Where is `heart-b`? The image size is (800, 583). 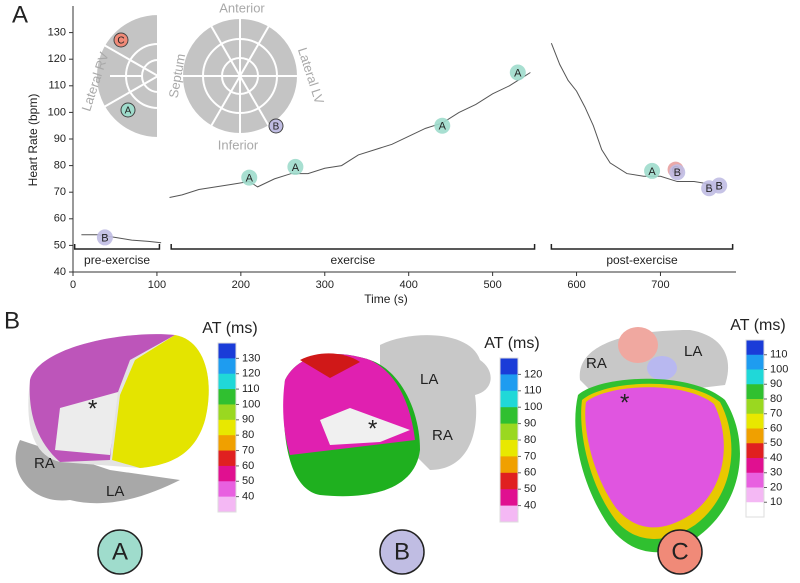 heart-b is located at coordinates (387, 416).